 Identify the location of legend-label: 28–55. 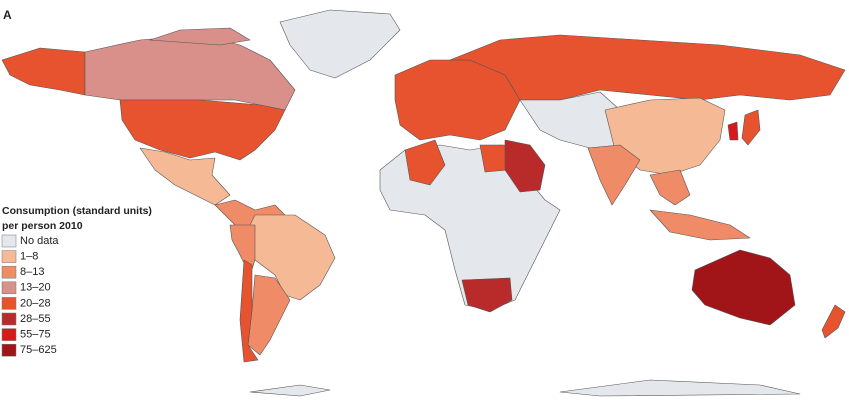
(35, 319).